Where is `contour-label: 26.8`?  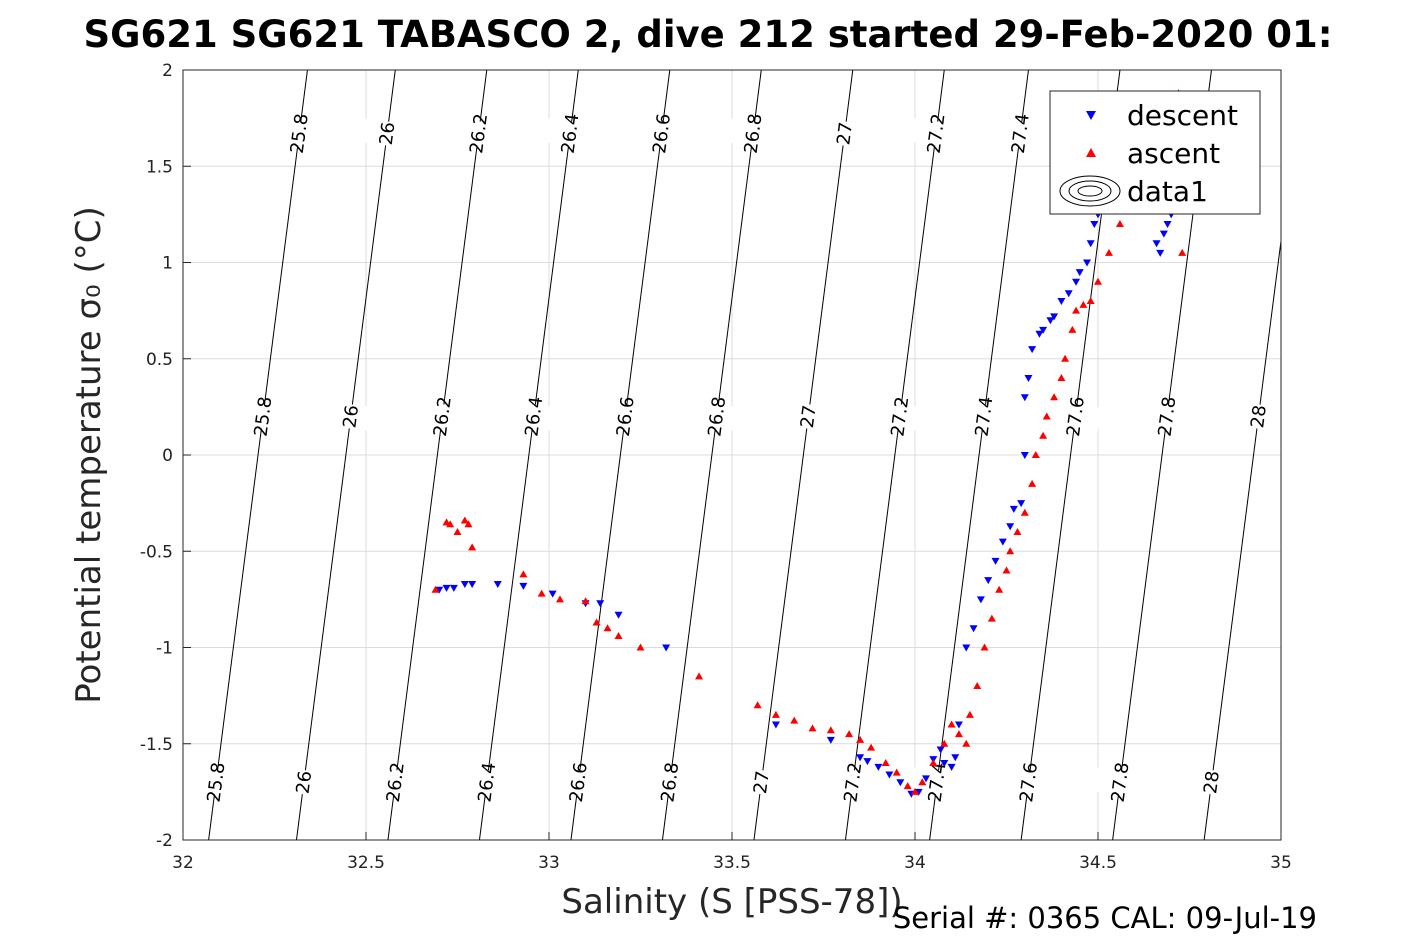
contour-label: 26.8 is located at coordinates (717, 416).